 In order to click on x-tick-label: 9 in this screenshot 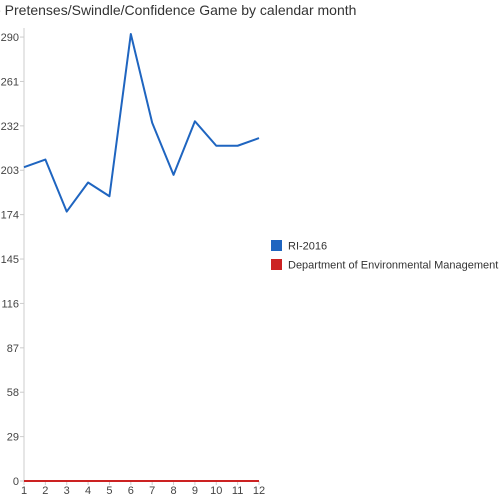, I will do `click(195, 491)`.